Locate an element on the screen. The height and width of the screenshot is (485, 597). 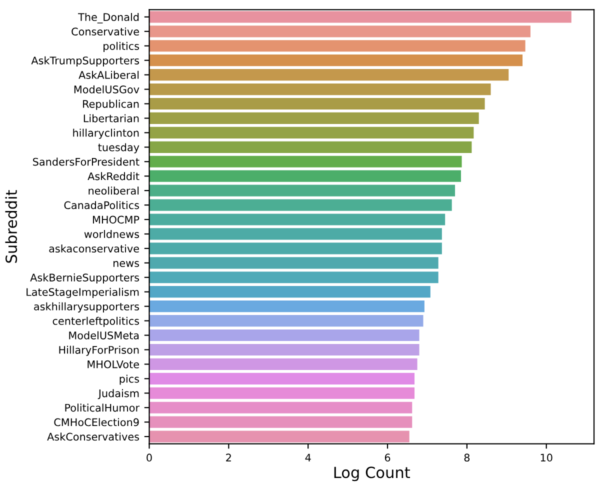
y-tick-label: CanadaPolitics is located at coordinates (102, 205).